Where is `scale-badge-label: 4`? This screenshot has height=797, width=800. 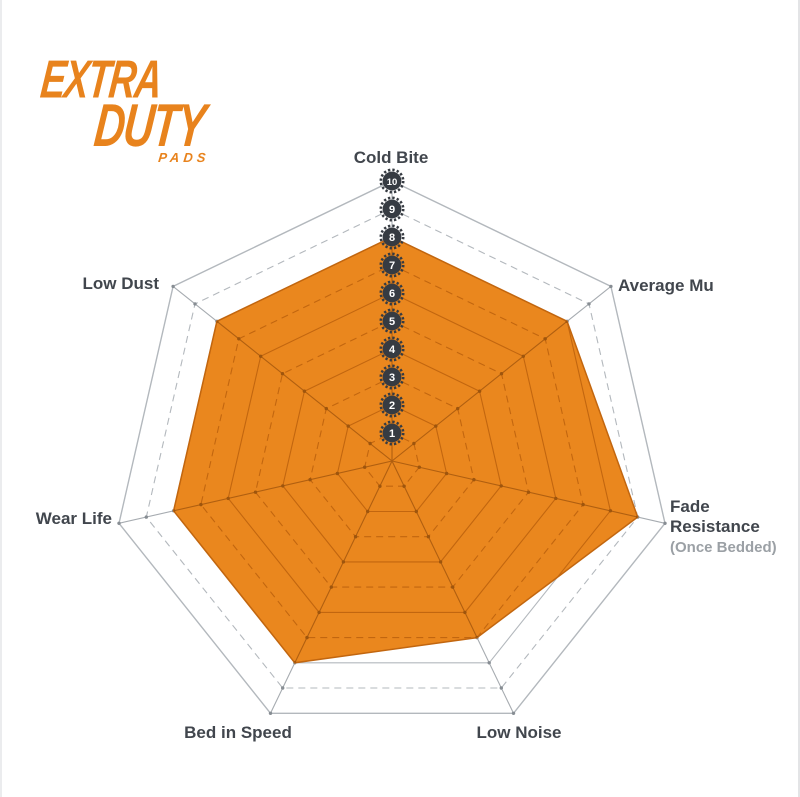
scale-badge-label: 4 is located at coordinates (392, 350).